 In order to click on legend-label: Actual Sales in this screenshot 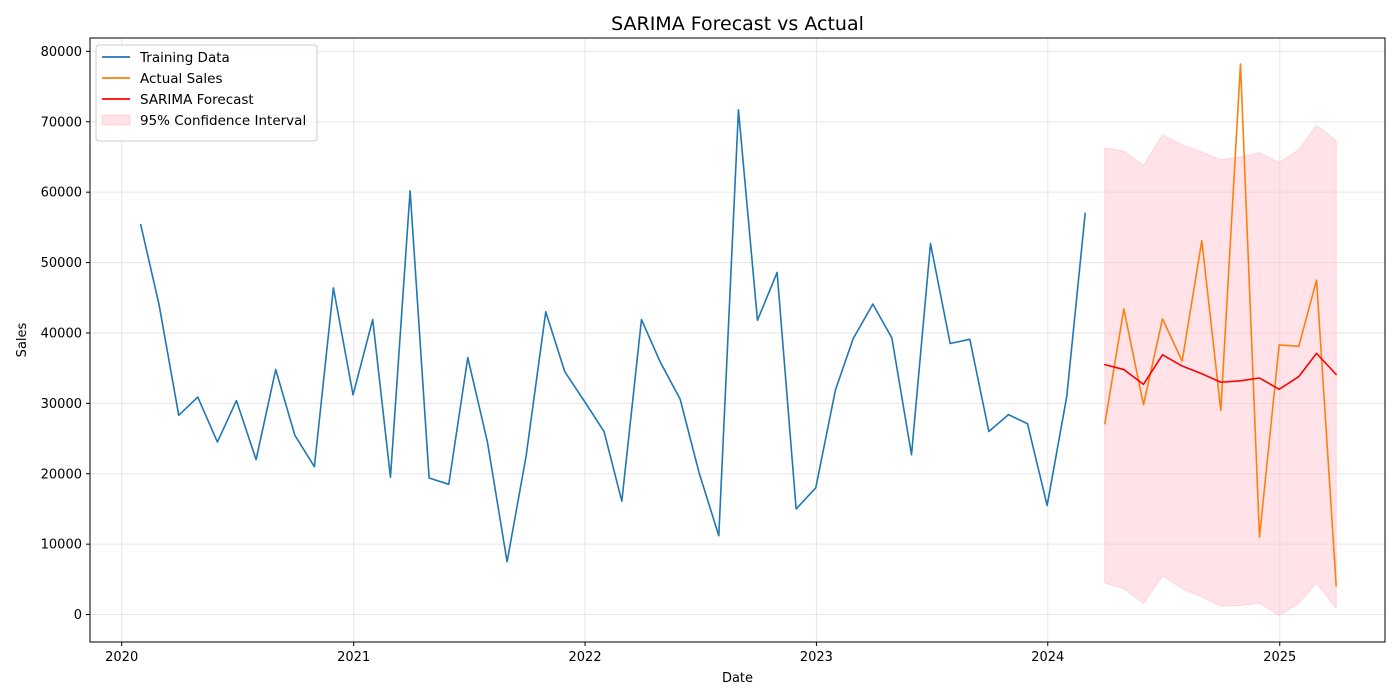, I will do `click(181, 79)`.